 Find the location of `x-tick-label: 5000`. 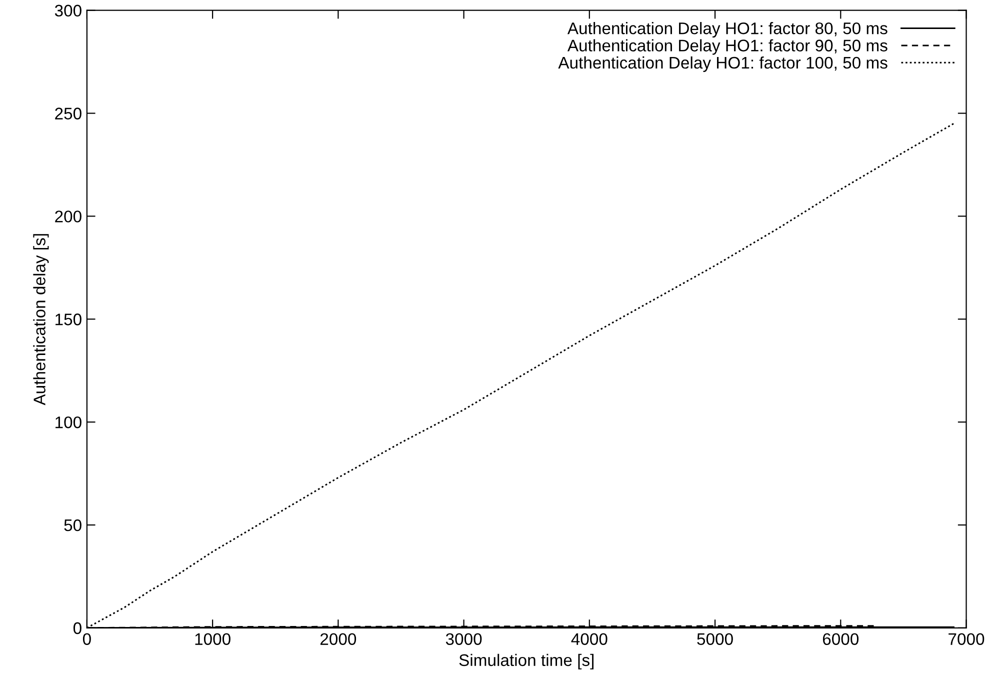

x-tick-label: 5000 is located at coordinates (715, 639).